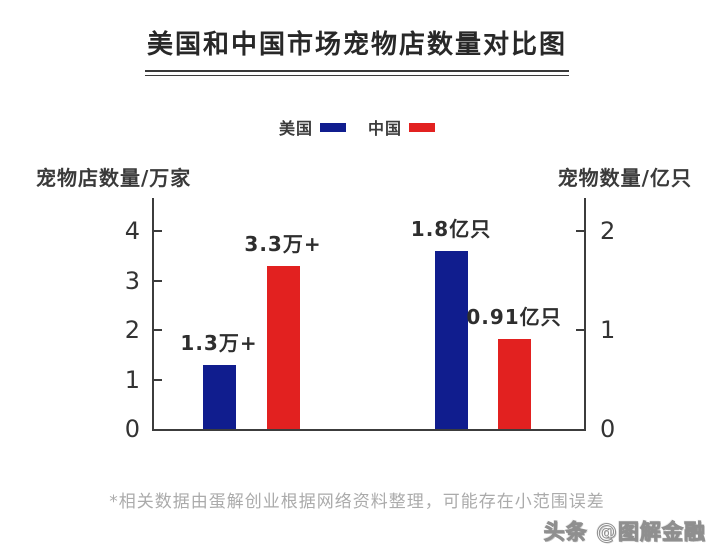  I want to click on legend-item-cn: 中国, so click(402, 127).